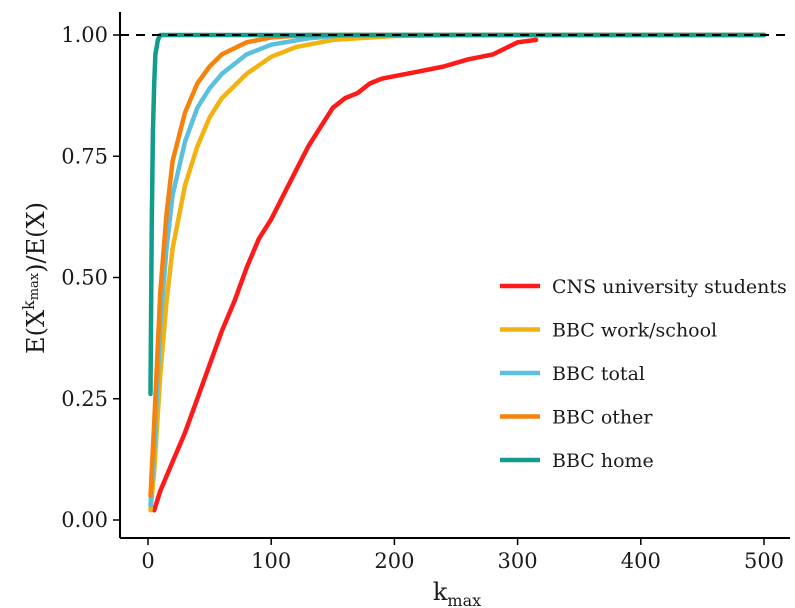 The image size is (795, 608). Describe the element at coordinates (84, 520) in the screenshot. I see `y-tick-label: 0.00` at that location.